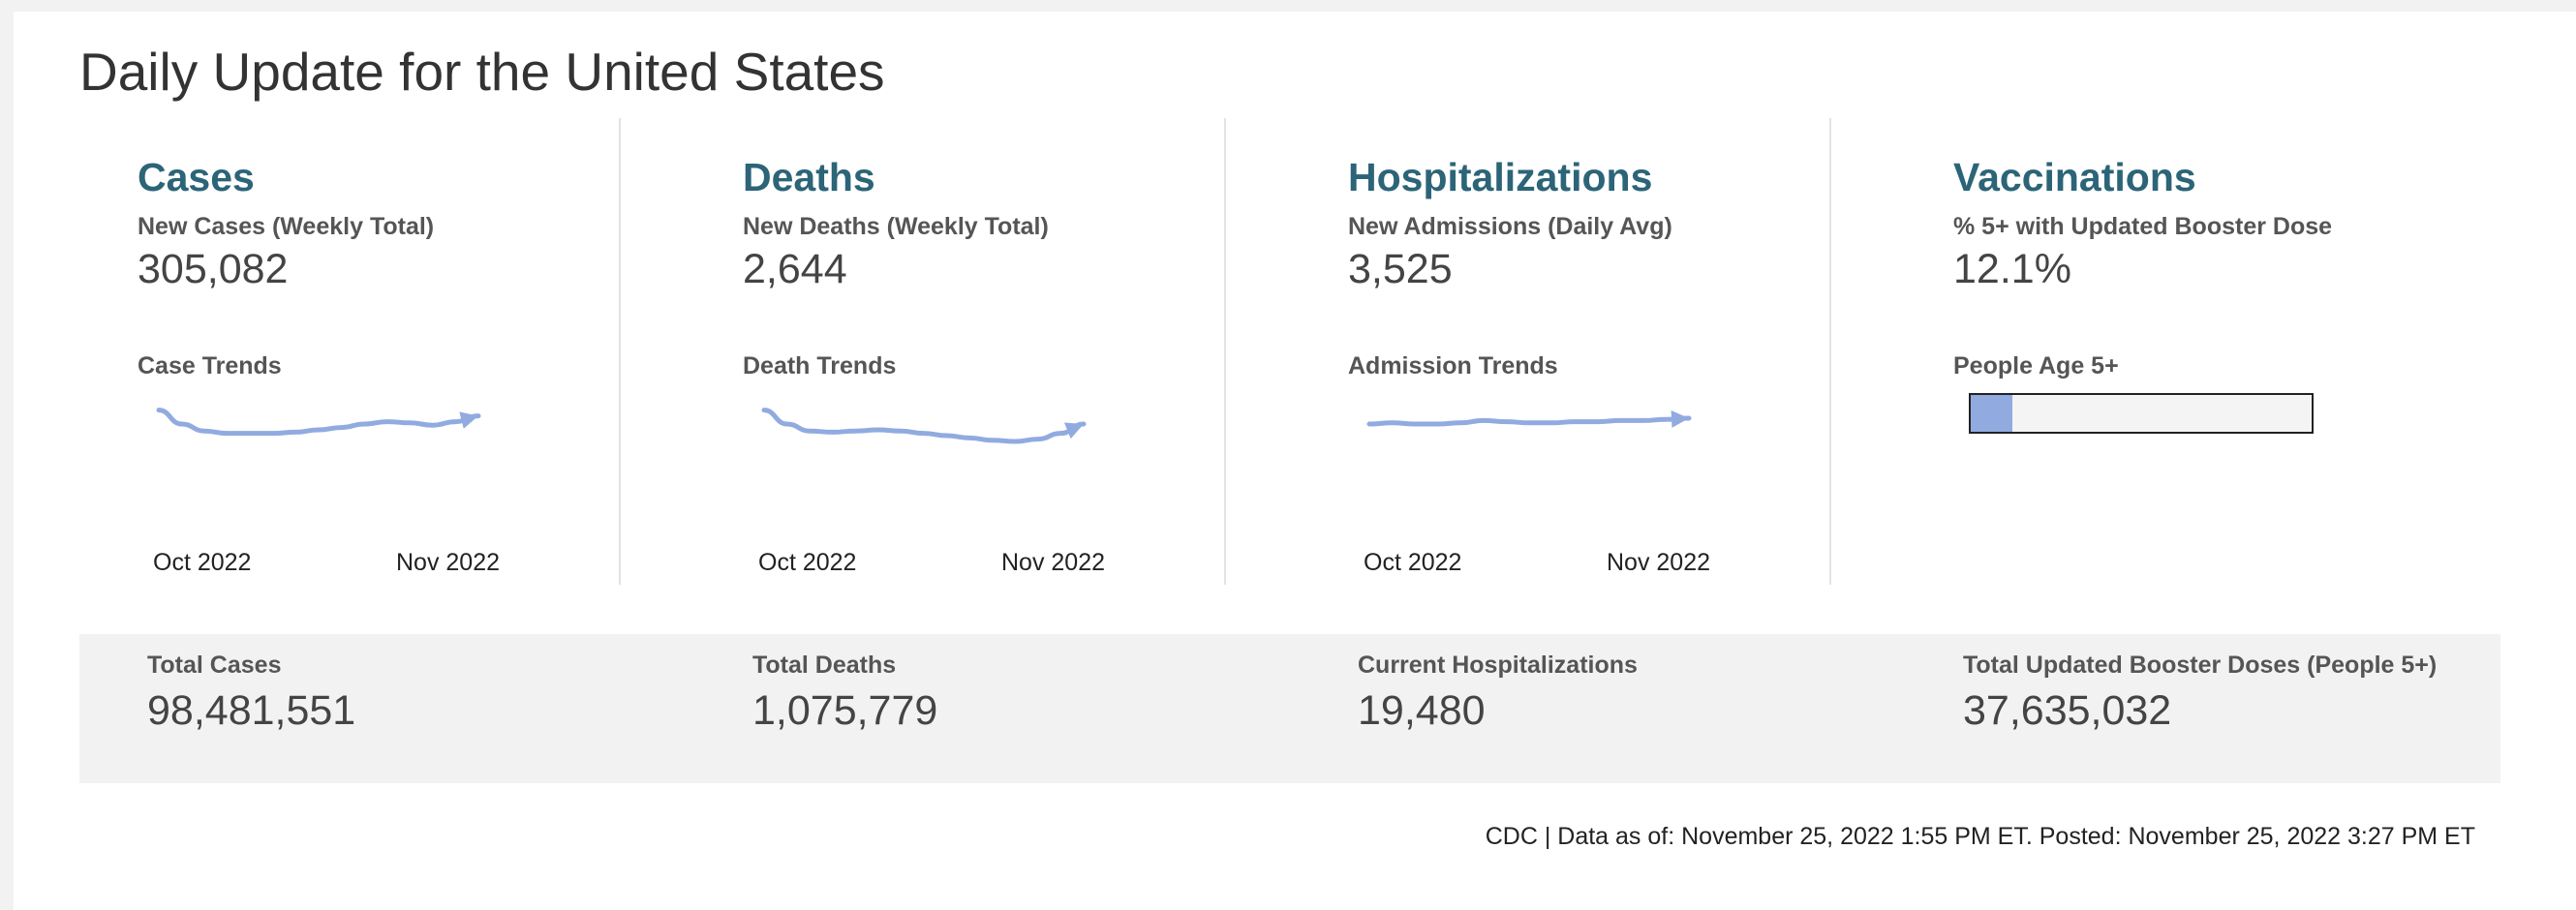  What do you see at coordinates (2036, 365) in the screenshot?
I see `trend-label: People Age 5+` at bounding box center [2036, 365].